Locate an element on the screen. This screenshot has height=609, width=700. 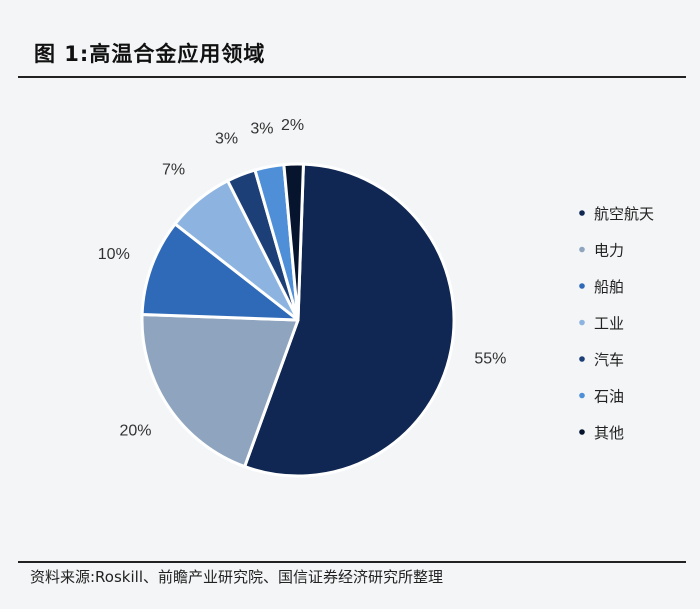
legend-label-6: 石油 is located at coordinates (609, 397).